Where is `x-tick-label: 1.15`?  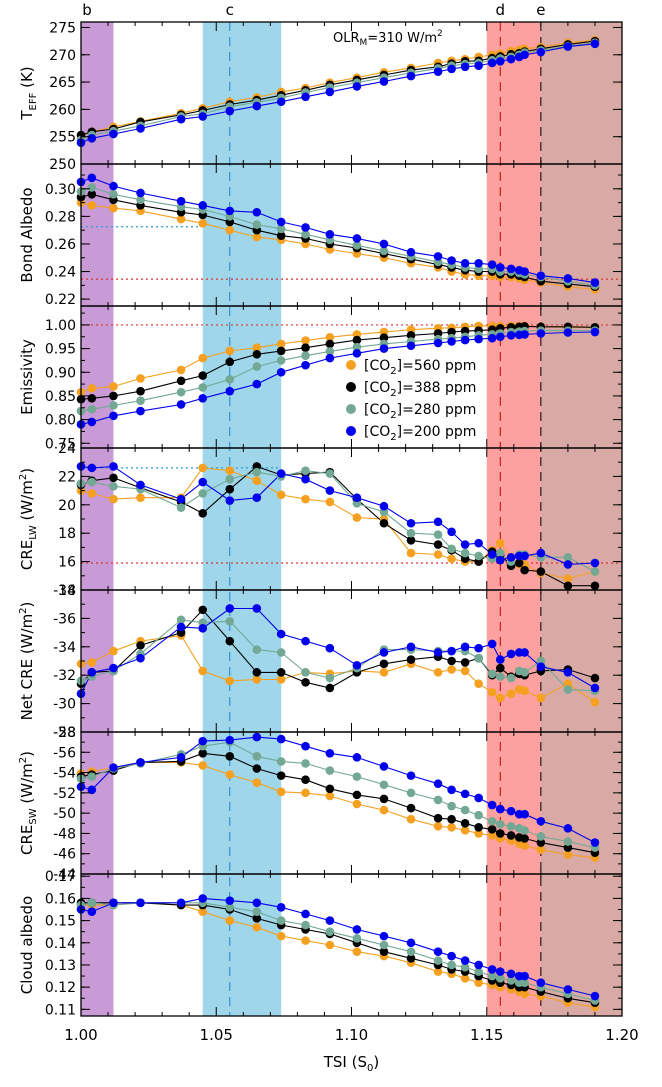 x-tick-label: 1.15 is located at coordinates (486, 1035).